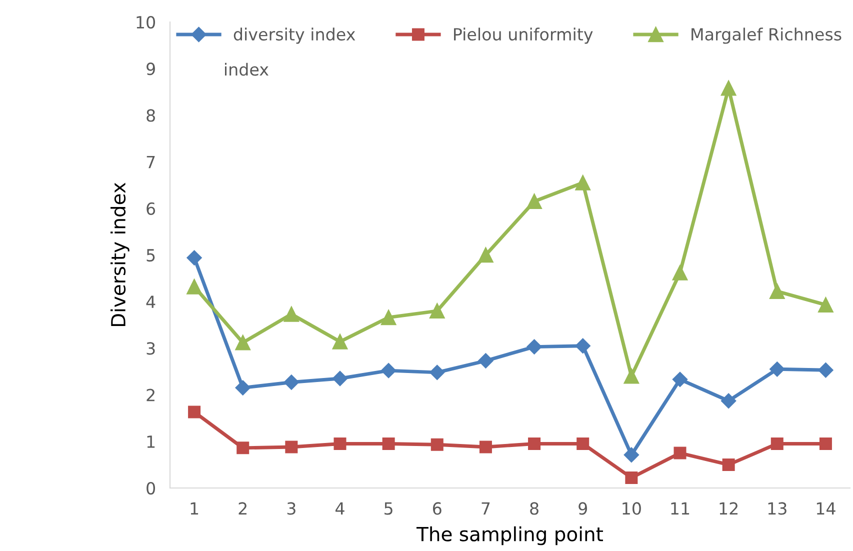 The image size is (853, 551). Describe the element at coordinates (150, 115) in the screenshot. I see `y-tick-label: 8` at that location.